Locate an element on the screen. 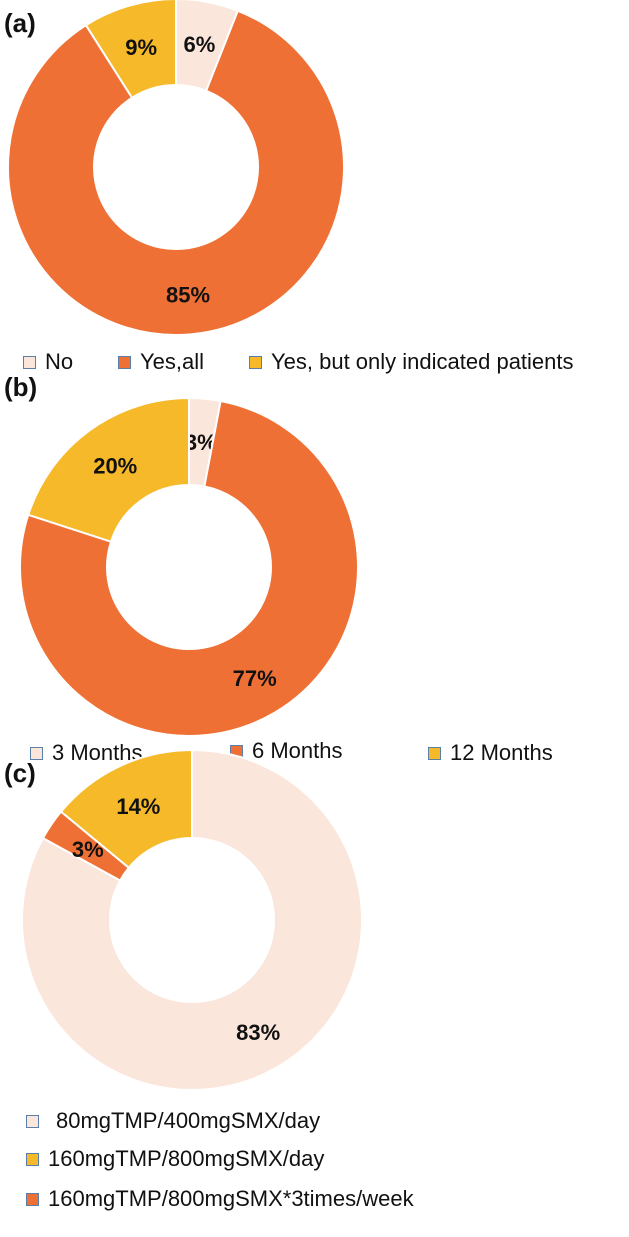  slice-label: 85% is located at coordinates (188, 294).